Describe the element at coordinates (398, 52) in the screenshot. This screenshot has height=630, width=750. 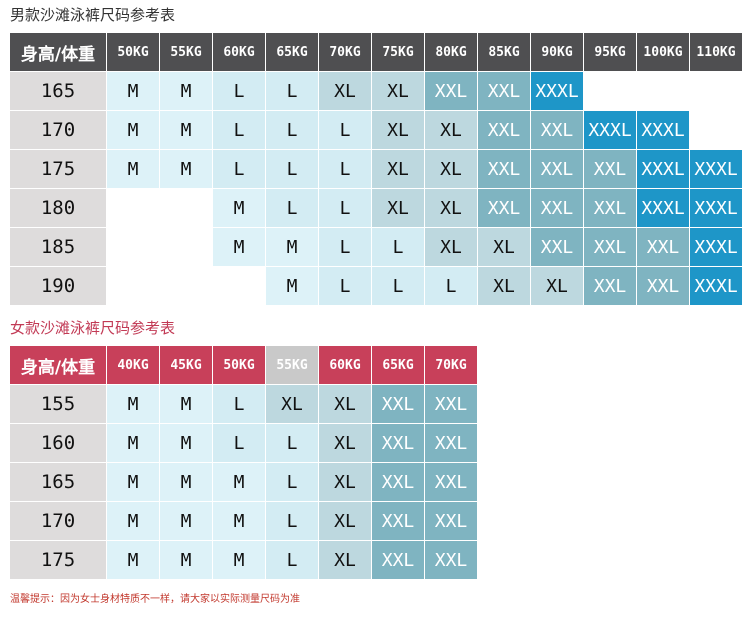
I see `weight-header: 75KG` at that location.